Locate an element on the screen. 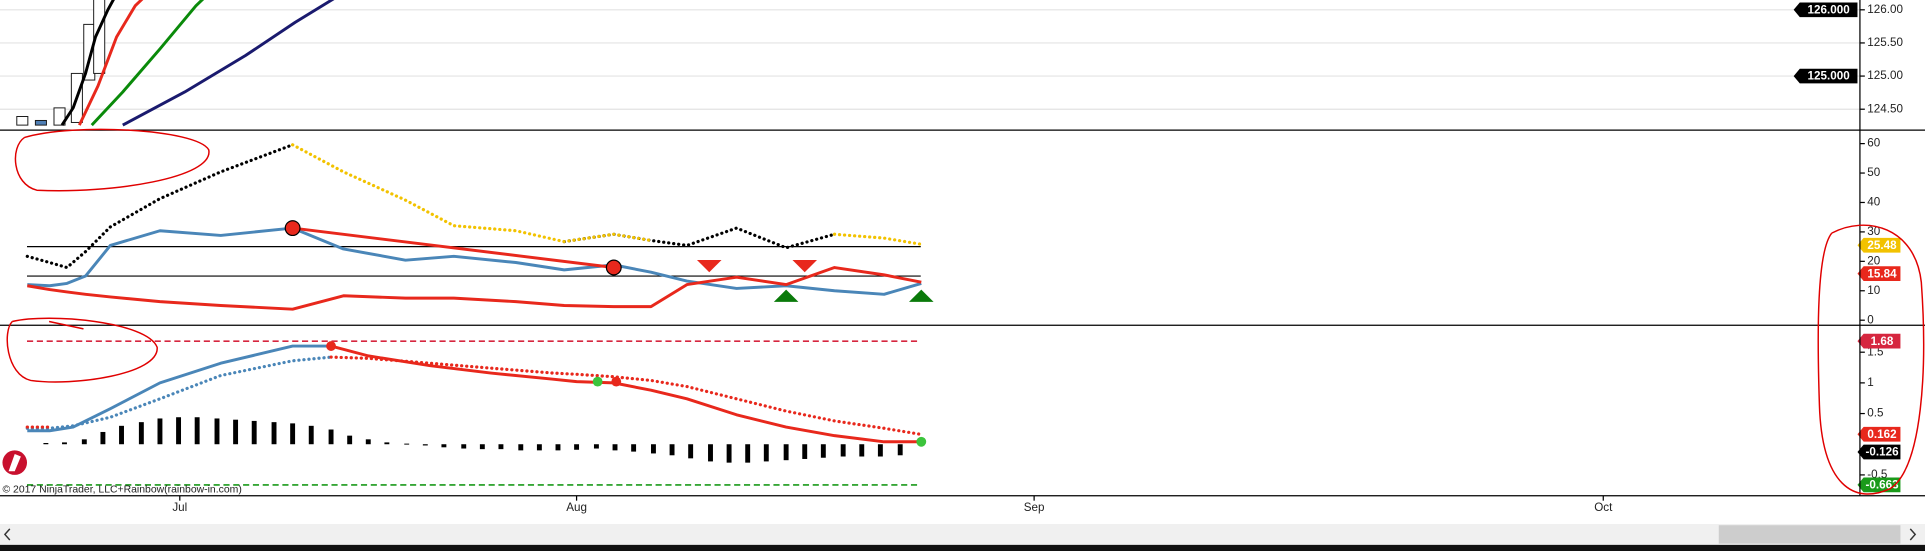  logo is located at coordinates (15, 462).